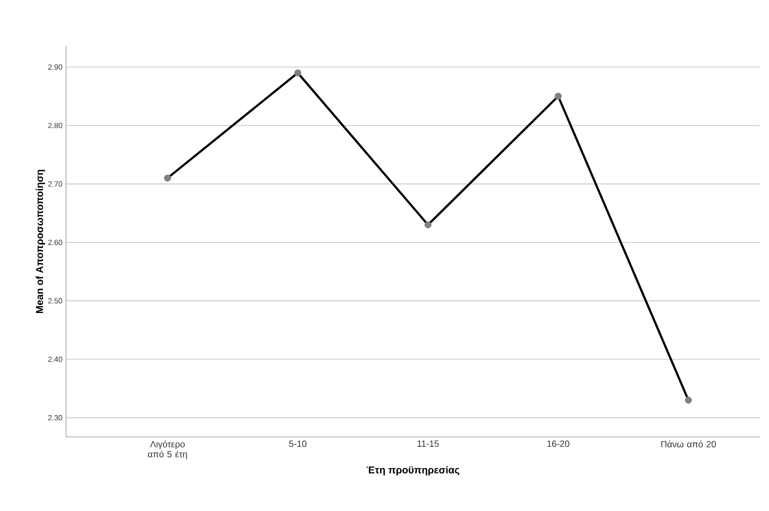  What do you see at coordinates (558, 443) in the screenshot?
I see `x-tick-label: 16-20` at bounding box center [558, 443].